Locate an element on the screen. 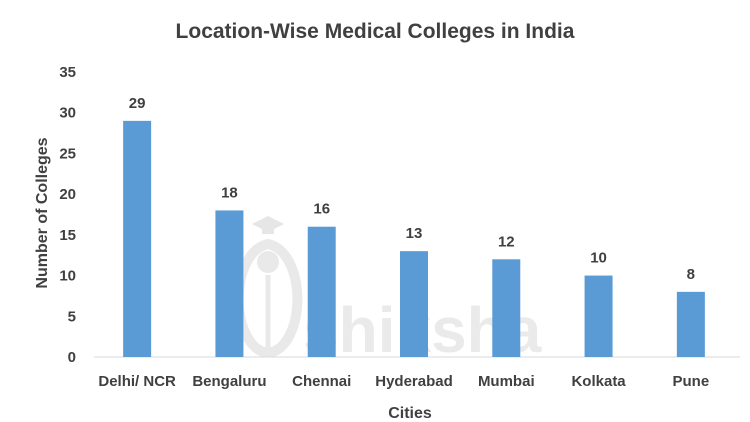  data-label: 8 is located at coordinates (691, 274).